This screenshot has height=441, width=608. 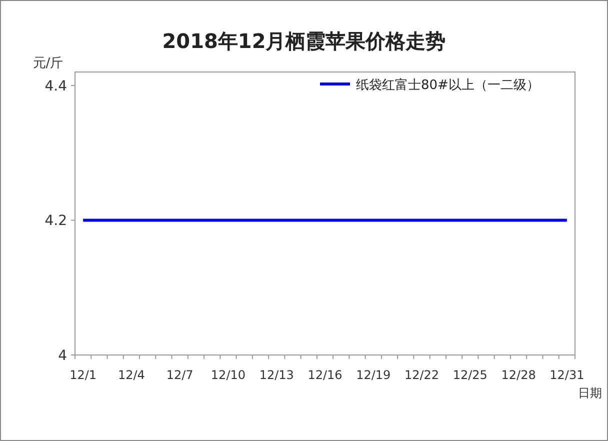 I want to click on x-tick-label: 12/4, so click(x=131, y=375).